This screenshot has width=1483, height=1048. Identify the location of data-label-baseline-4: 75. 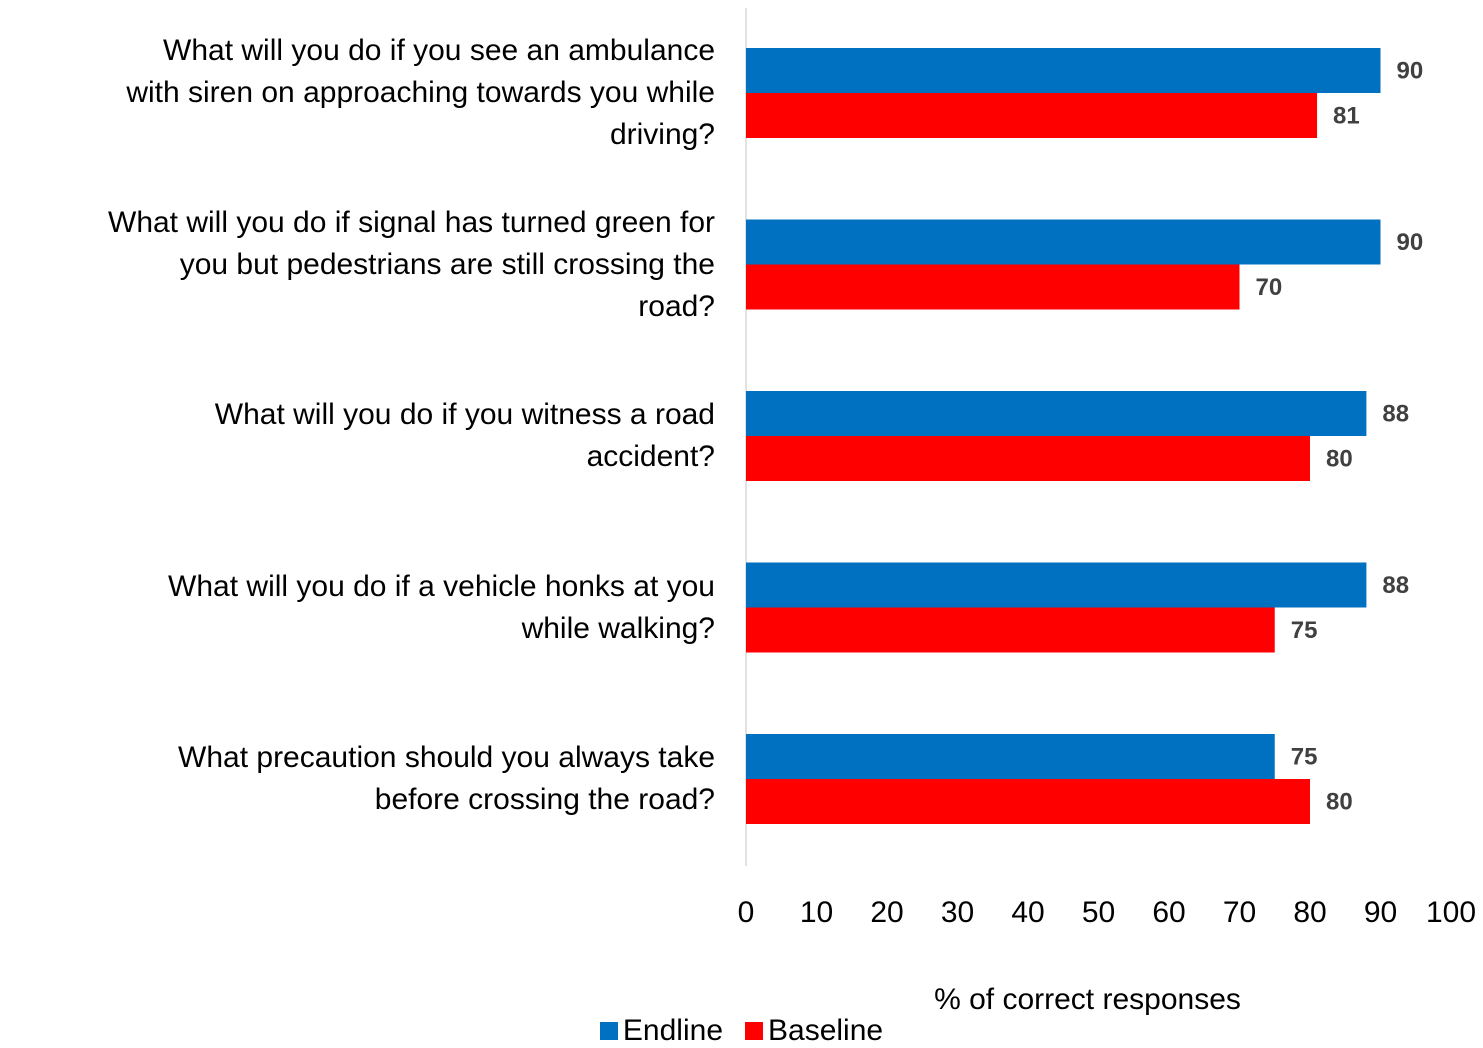
(1304, 630).